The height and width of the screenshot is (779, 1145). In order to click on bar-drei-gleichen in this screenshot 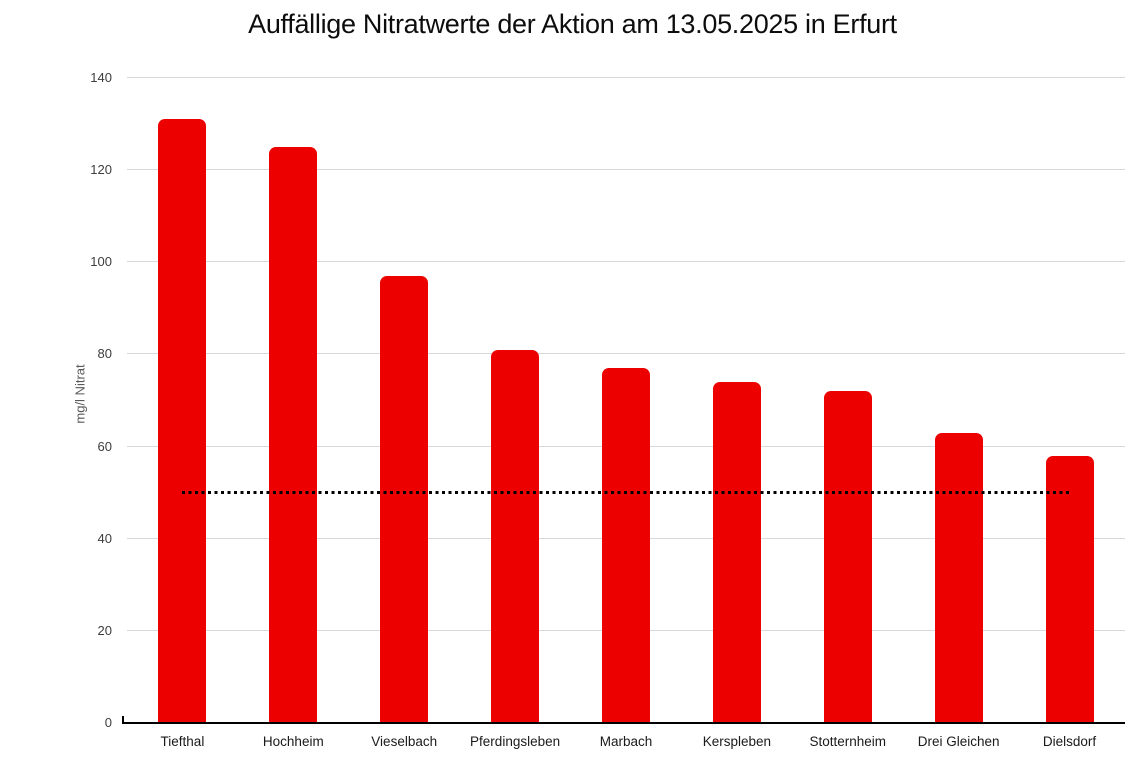, I will do `click(958, 577)`.